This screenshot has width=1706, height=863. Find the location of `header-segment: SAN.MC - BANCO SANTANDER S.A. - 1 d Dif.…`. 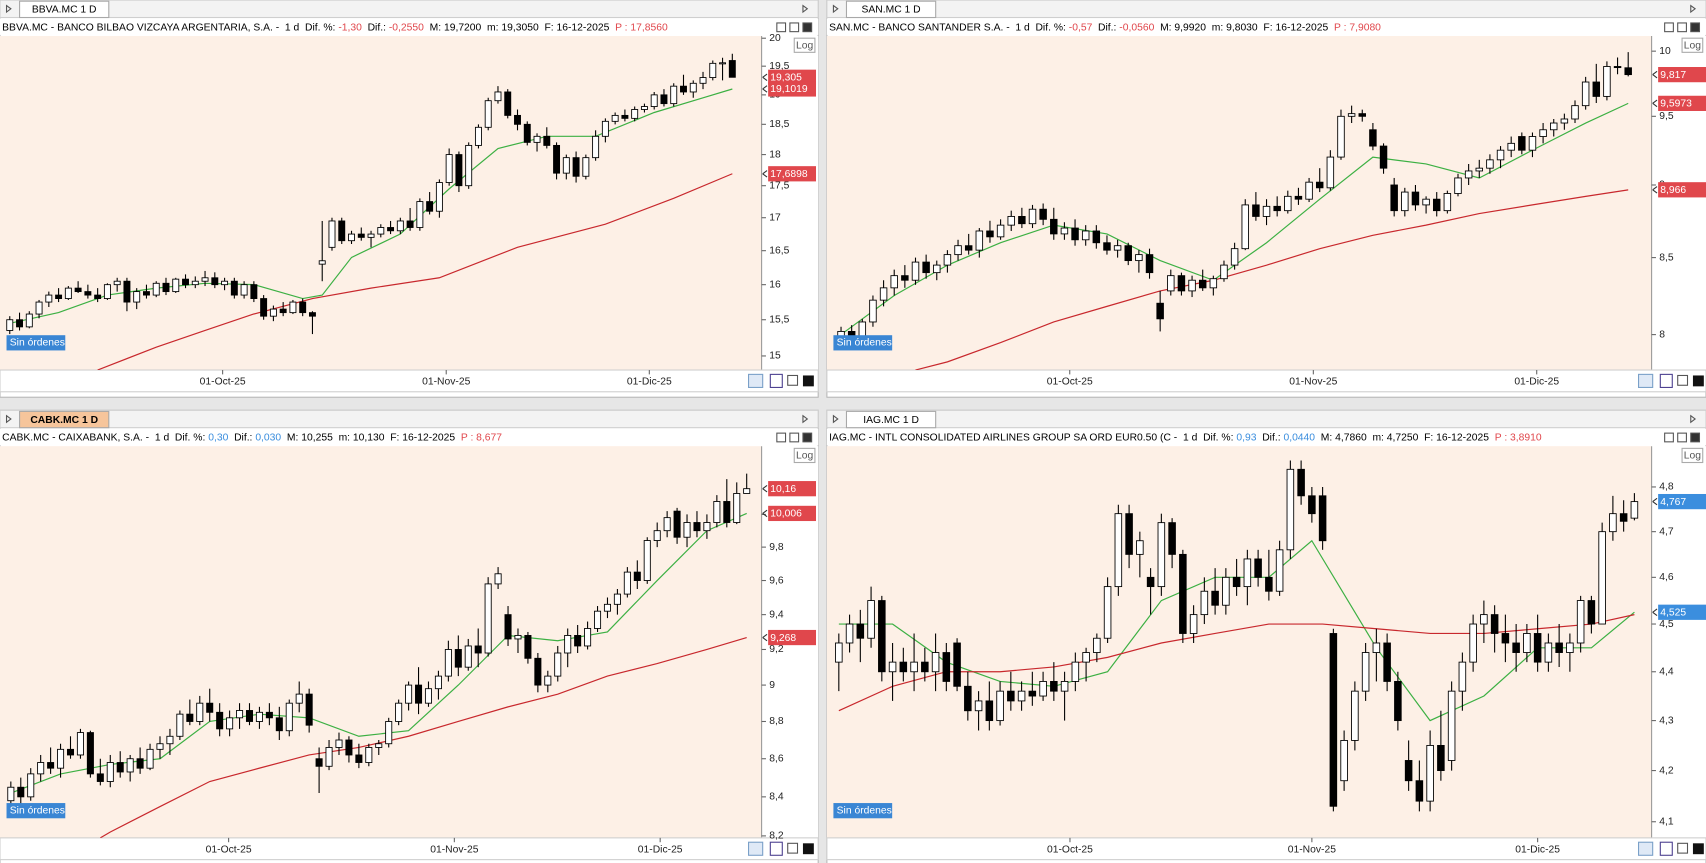

header-segment: SAN.MC - BANCO SANTANDER S.A. - 1 d Dif.… is located at coordinates (949, 27).